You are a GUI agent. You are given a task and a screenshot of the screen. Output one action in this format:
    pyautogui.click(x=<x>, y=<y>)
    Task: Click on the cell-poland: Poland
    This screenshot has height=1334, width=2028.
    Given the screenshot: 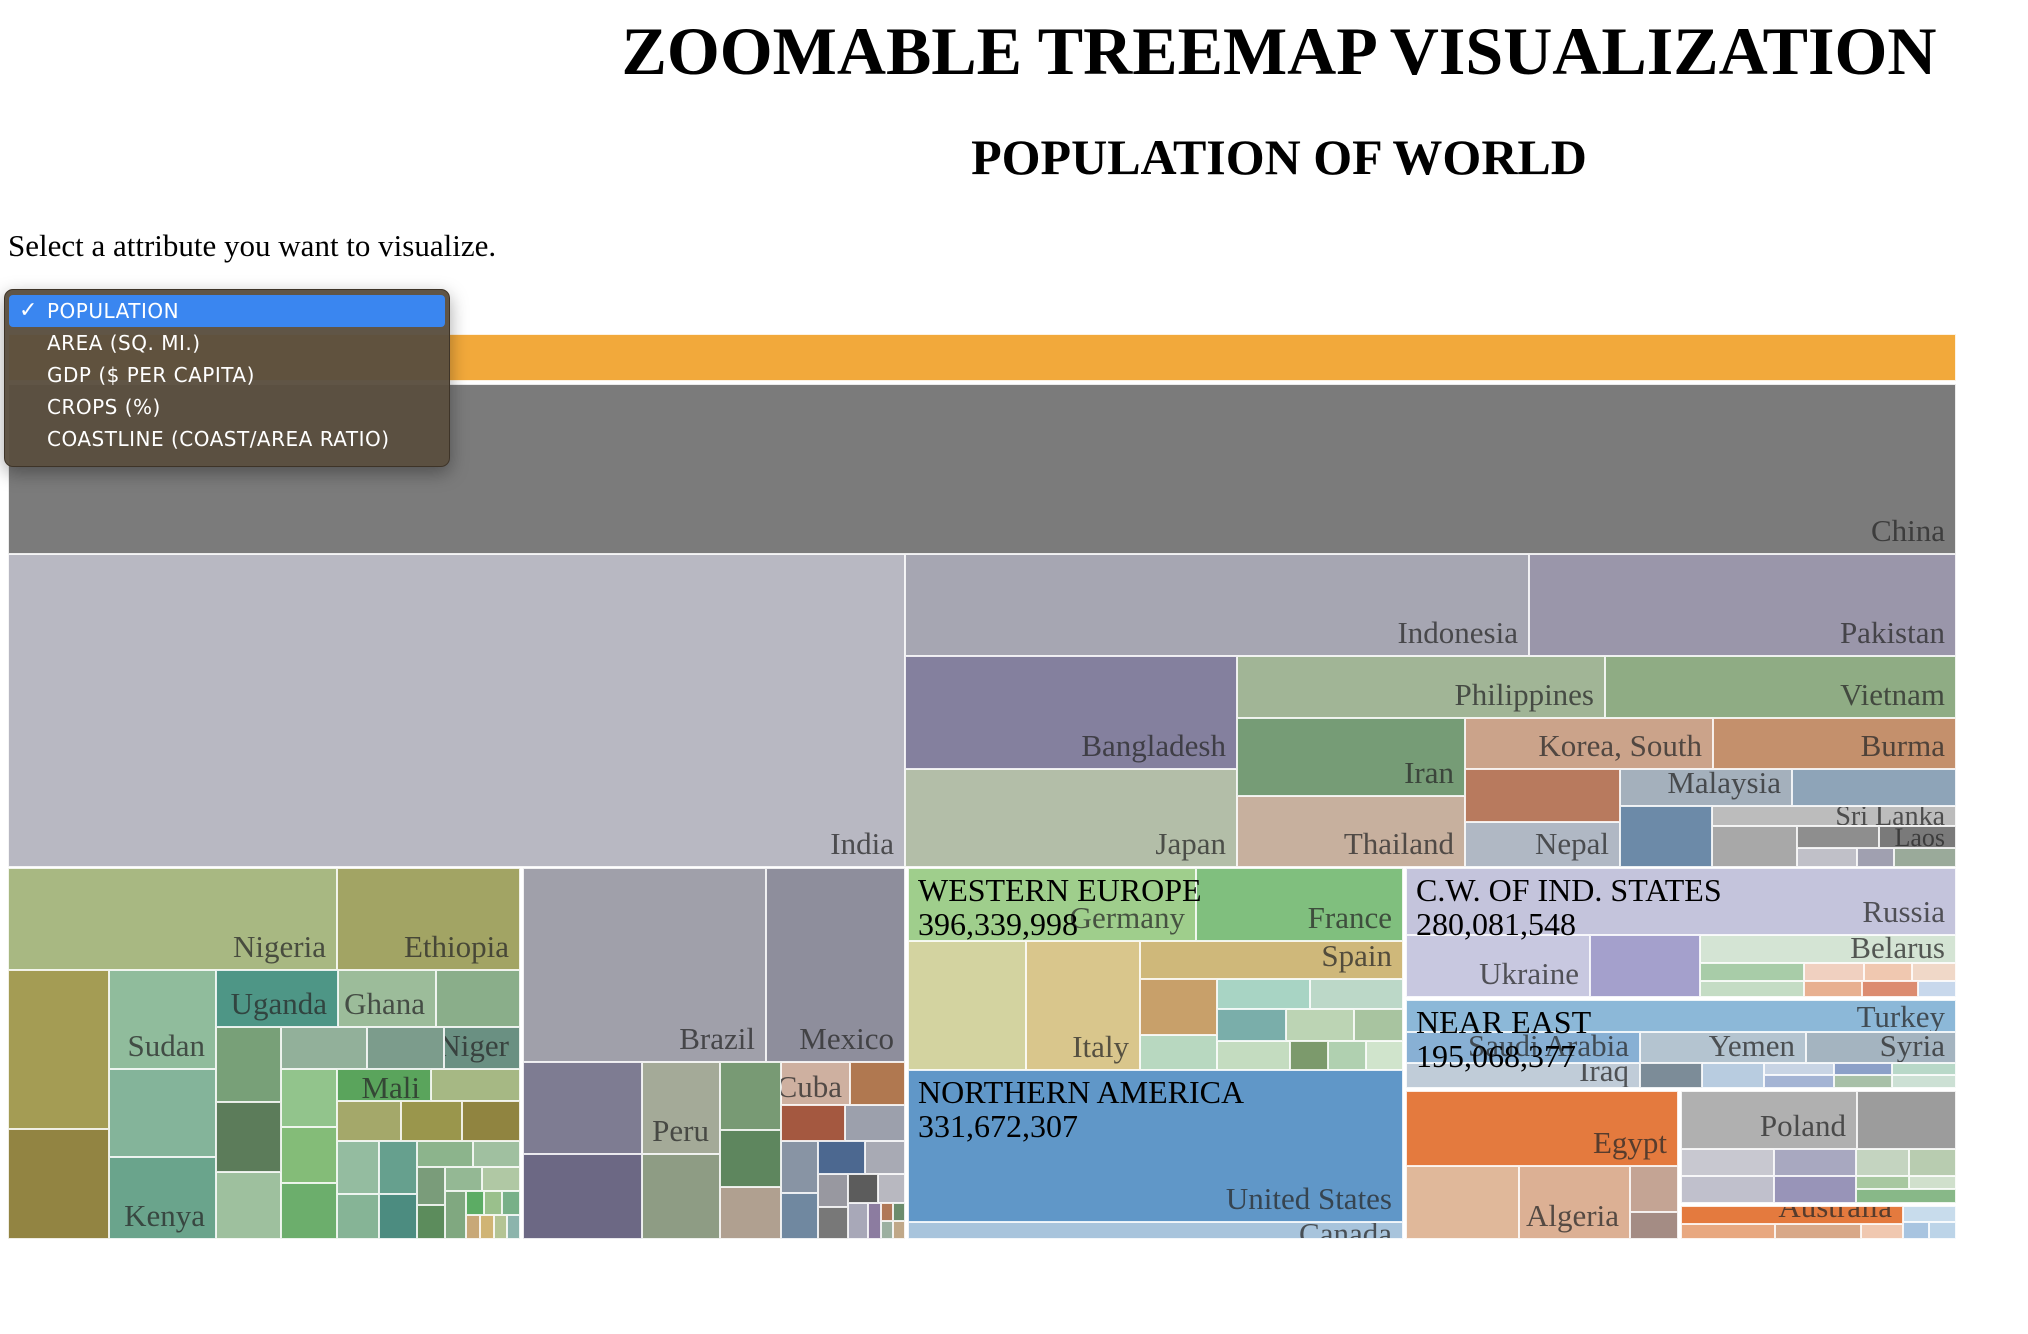 What is the action you would take?
    pyautogui.click(x=1769, y=1120)
    